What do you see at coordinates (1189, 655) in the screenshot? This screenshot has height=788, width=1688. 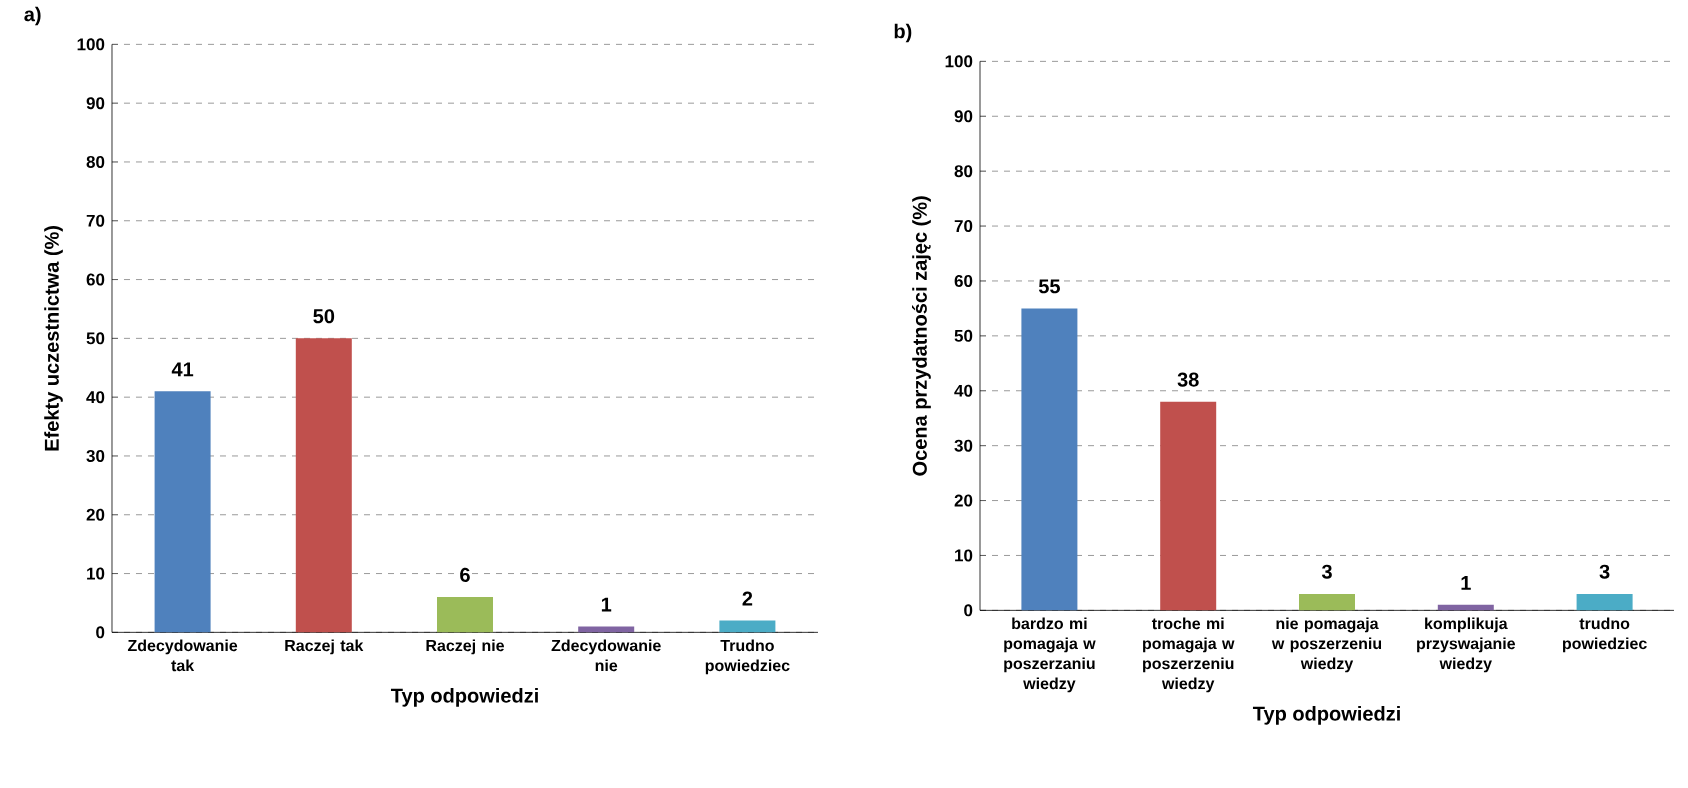 I see `x-tick-label: troche mi pomagaja w poszerzeniu wiedzy` at bounding box center [1189, 655].